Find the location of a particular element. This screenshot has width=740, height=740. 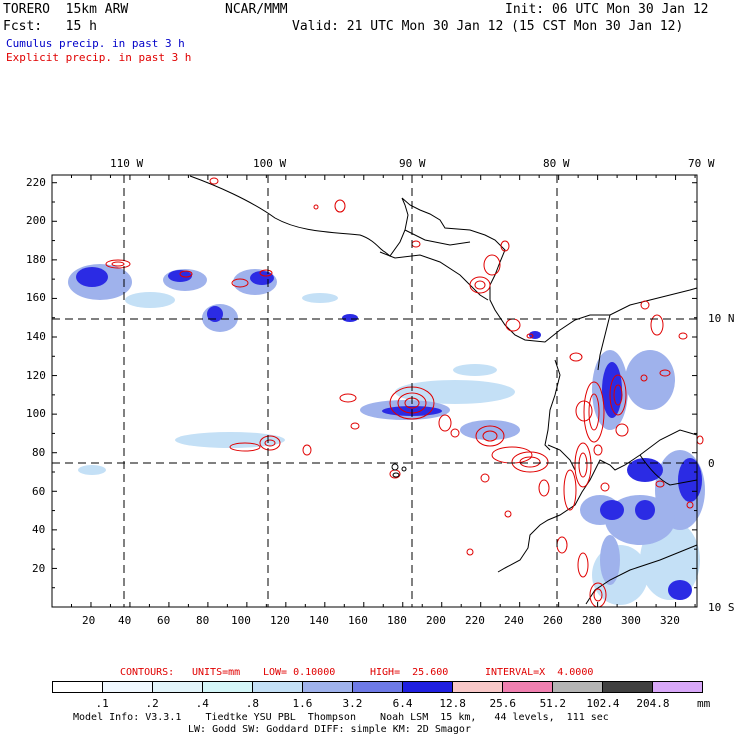

x-tick-label: 320 is located at coordinates (670, 620).